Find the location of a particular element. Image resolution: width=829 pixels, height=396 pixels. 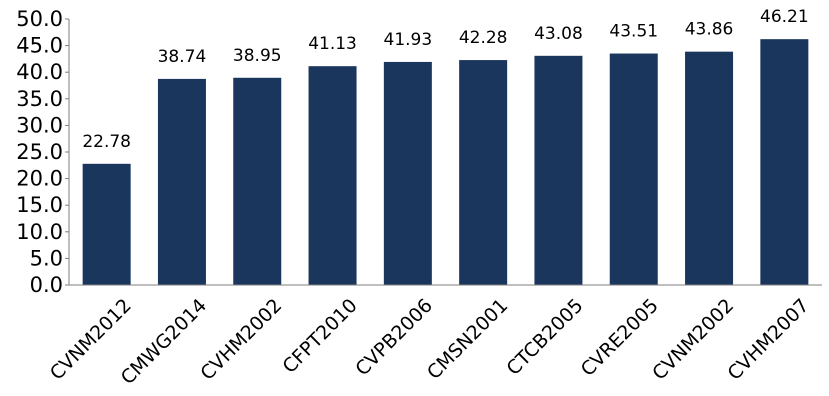

data-label: 41.13 is located at coordinates (332, 44).